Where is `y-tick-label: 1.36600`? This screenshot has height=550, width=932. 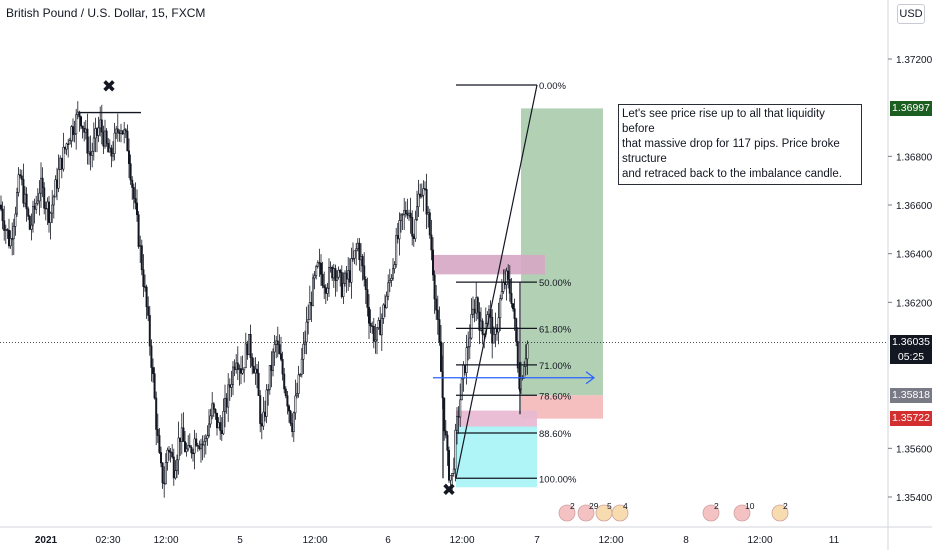 y-tick-label: 1.36600 is located at coordinates (914, 206).